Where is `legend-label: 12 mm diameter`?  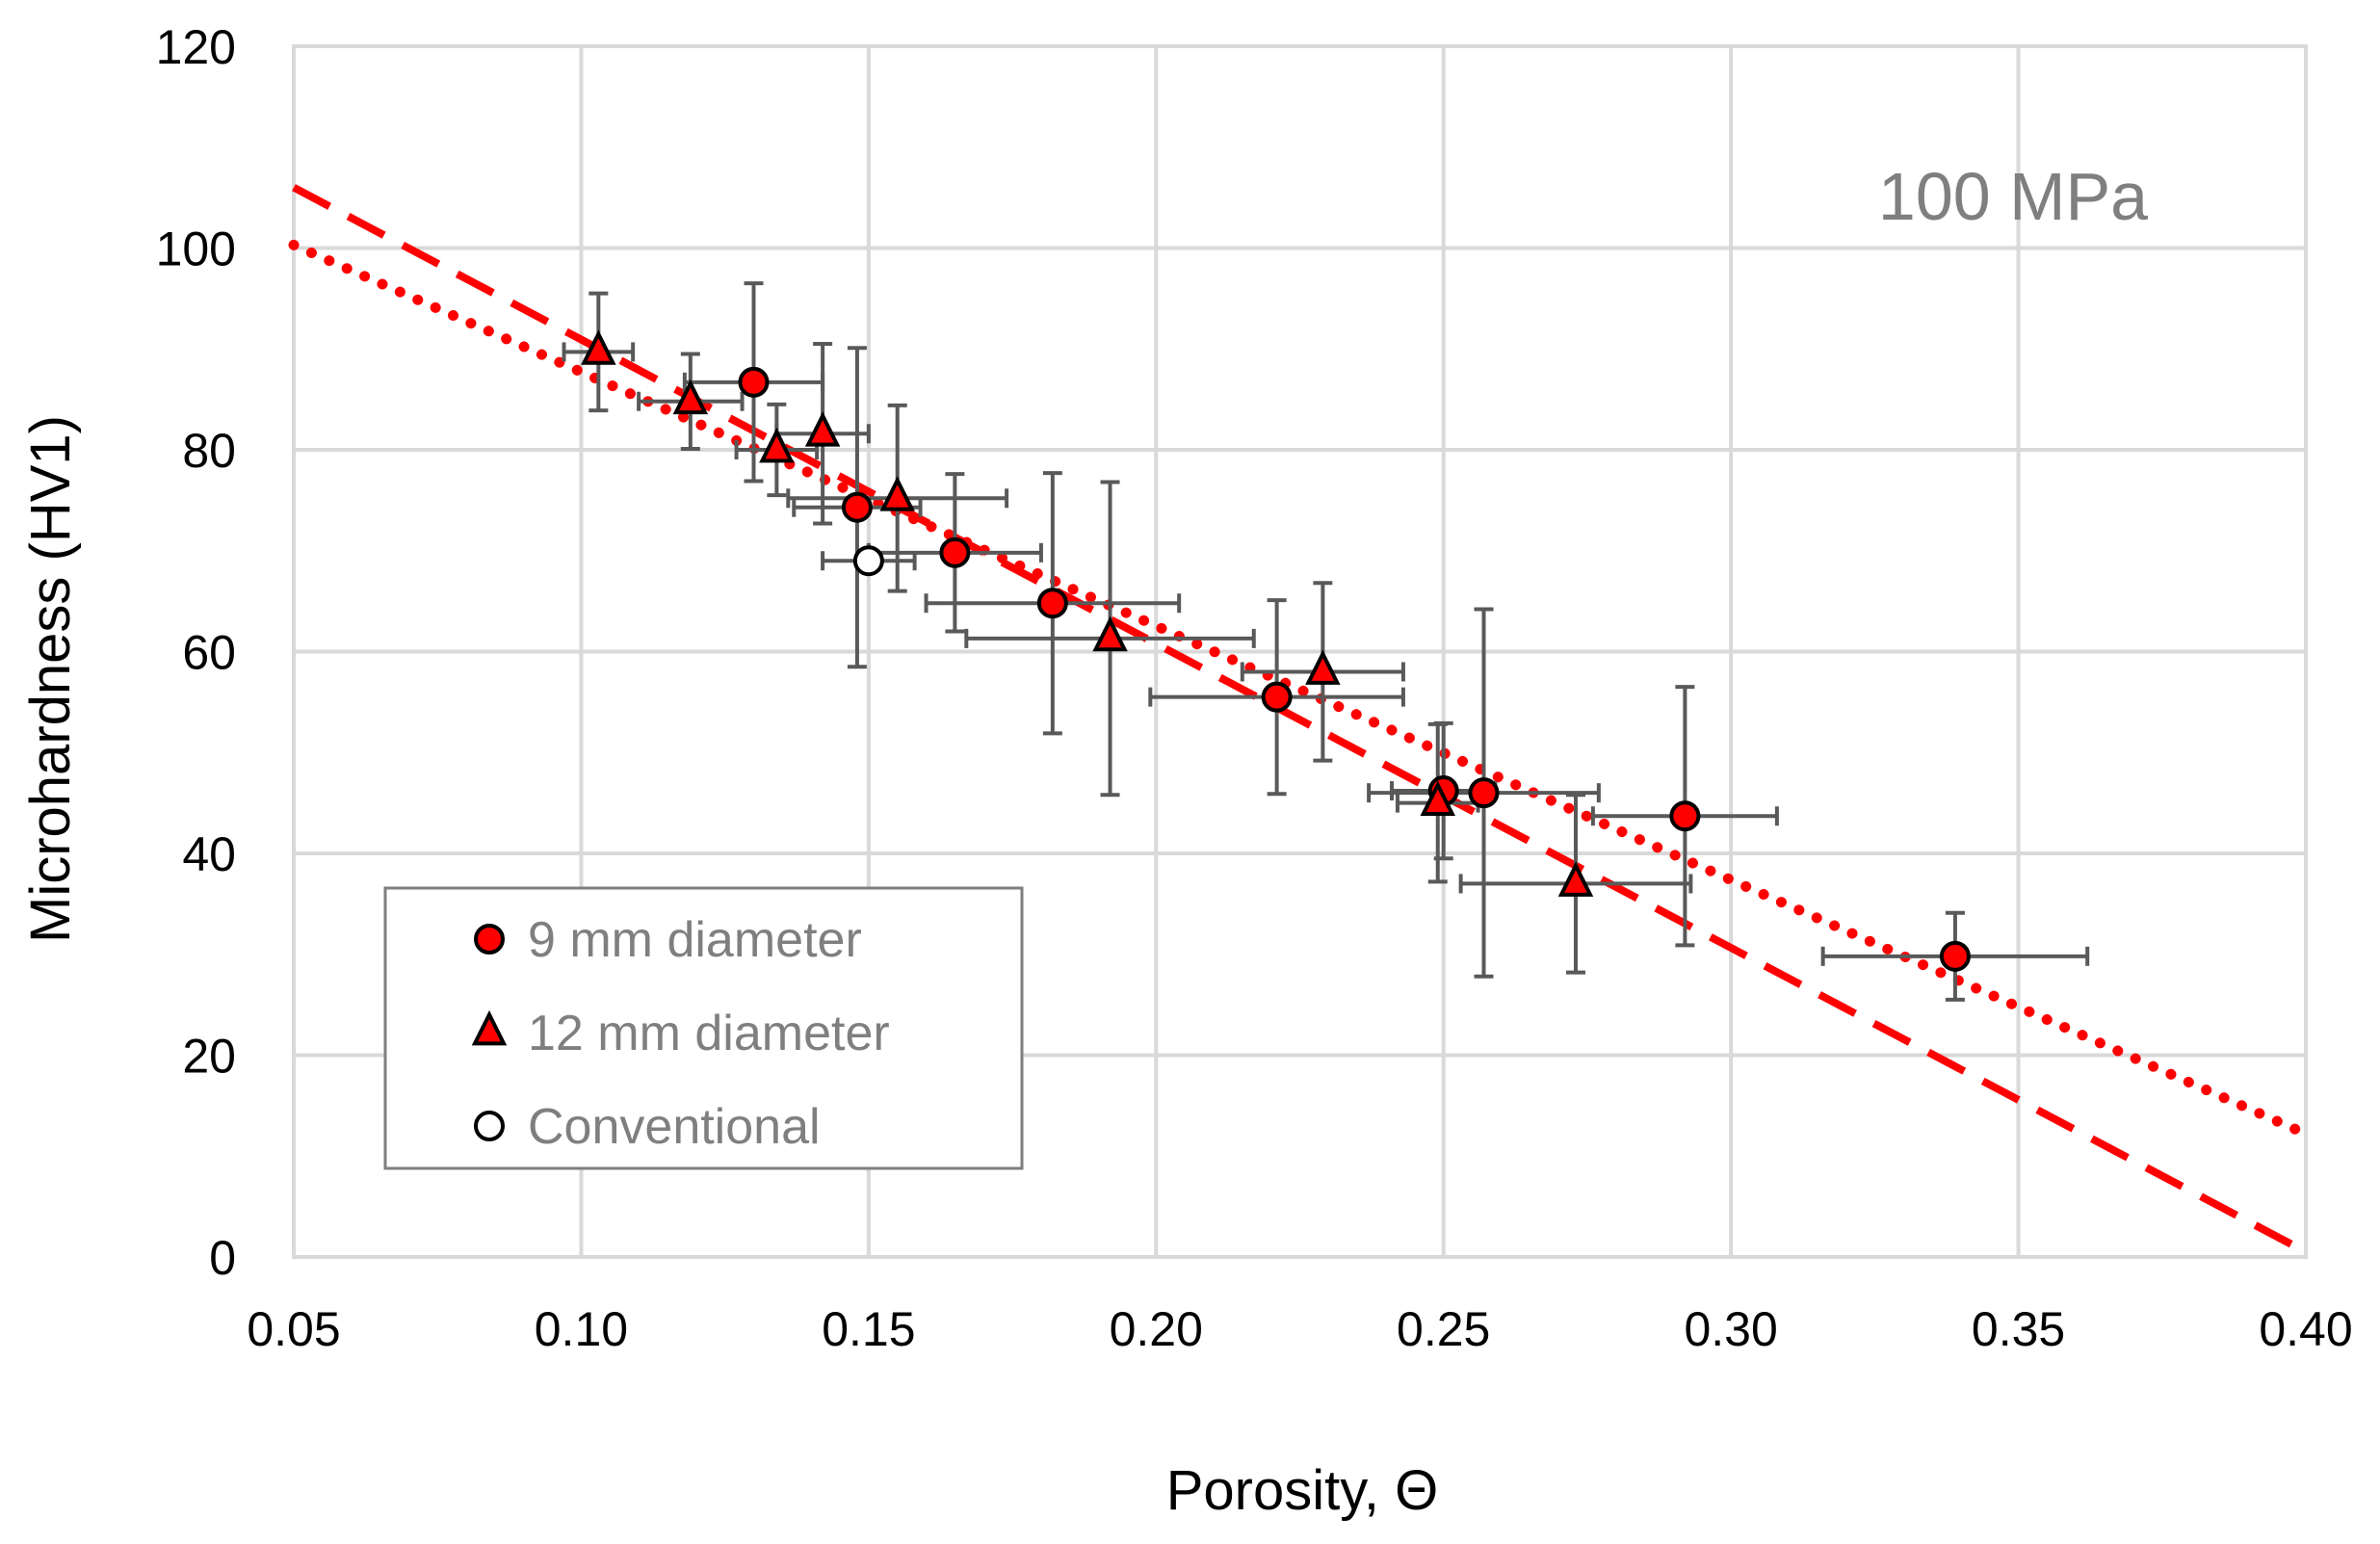 legend-label: 12 mm diameter is located at coordinates (709, 1033).